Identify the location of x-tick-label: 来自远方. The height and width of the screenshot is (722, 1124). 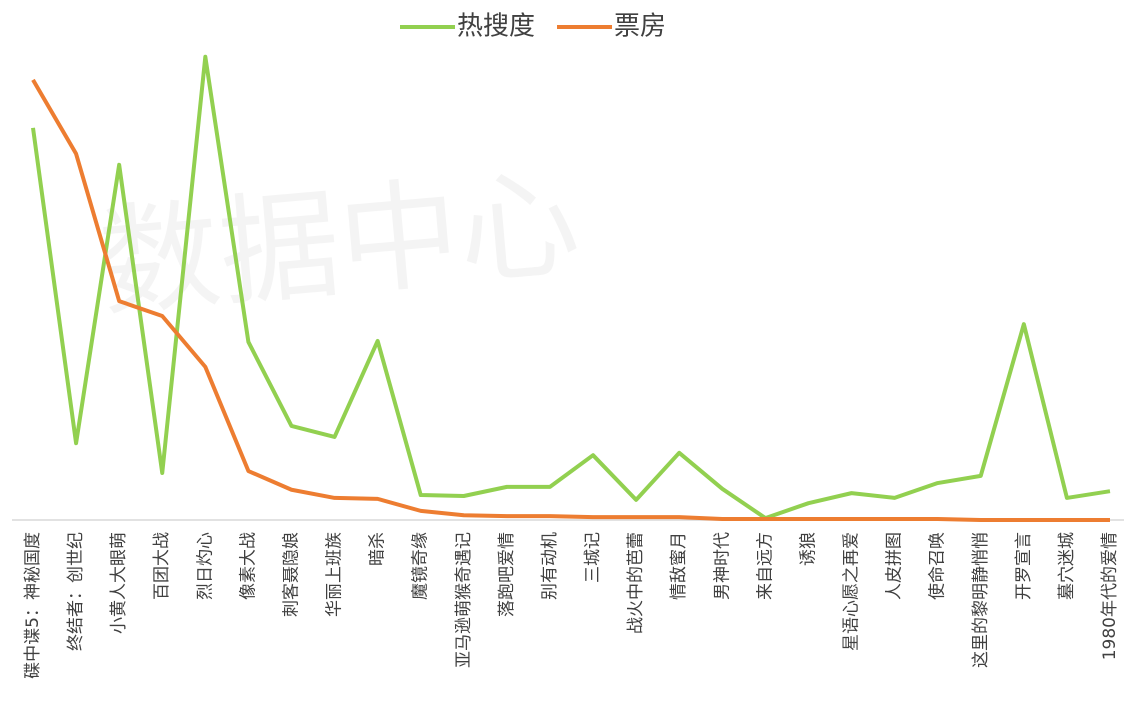
(765, 566).